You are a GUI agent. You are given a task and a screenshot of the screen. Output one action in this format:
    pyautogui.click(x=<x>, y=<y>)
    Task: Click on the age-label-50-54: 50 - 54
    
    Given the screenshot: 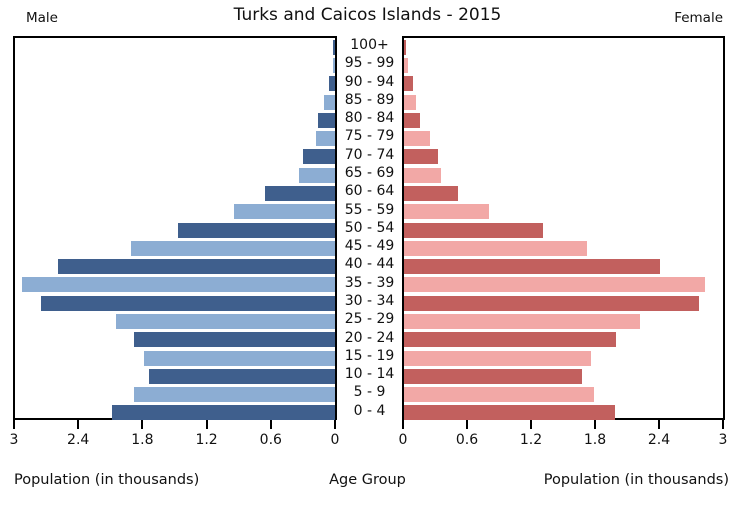 What is the action you would take?
    pyautogui.click(x=369, y=227)
    